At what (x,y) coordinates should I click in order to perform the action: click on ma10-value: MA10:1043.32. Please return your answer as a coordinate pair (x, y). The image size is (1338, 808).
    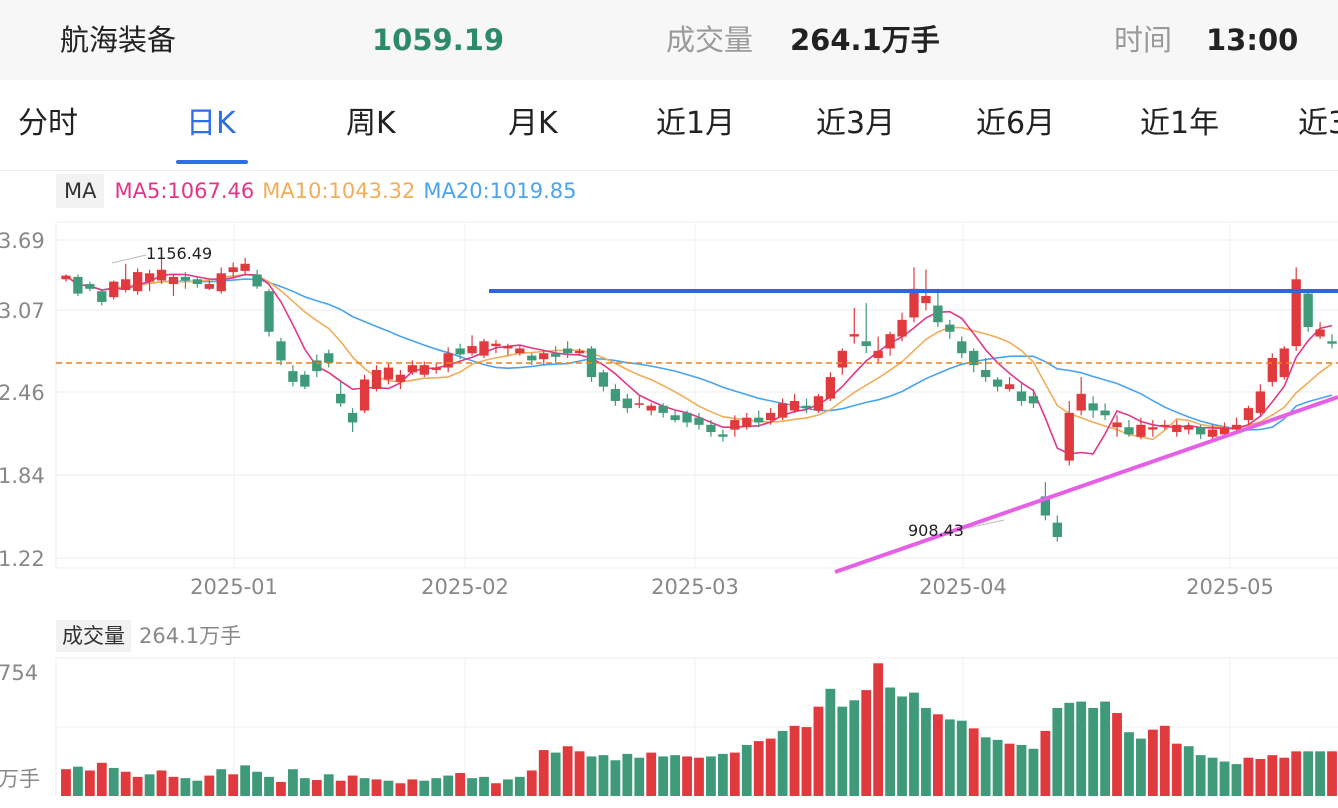
    Looking at the image, I should click on (339, 191).